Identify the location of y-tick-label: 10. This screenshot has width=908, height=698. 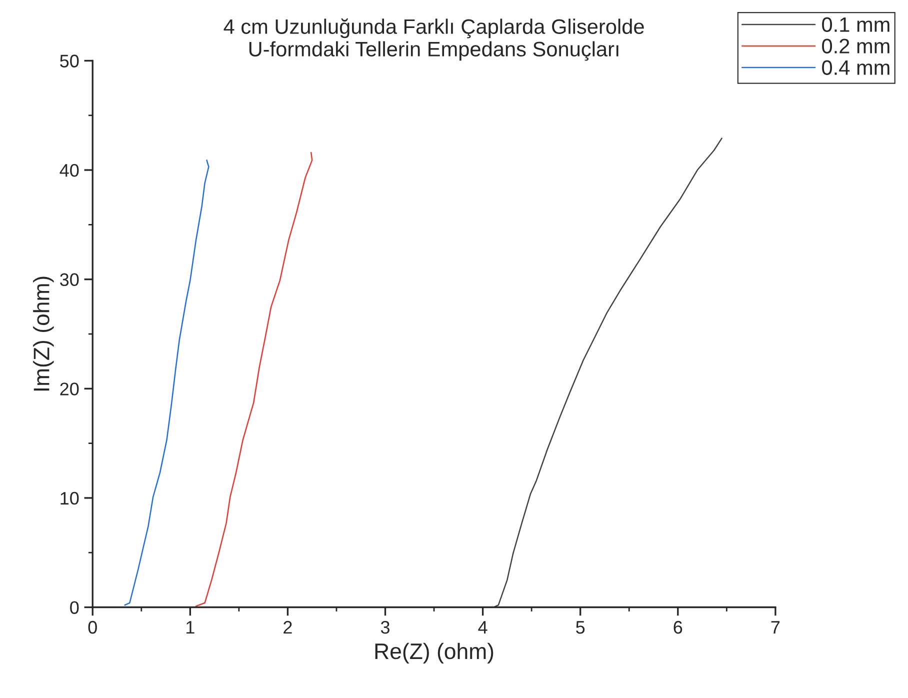
(69, 498).